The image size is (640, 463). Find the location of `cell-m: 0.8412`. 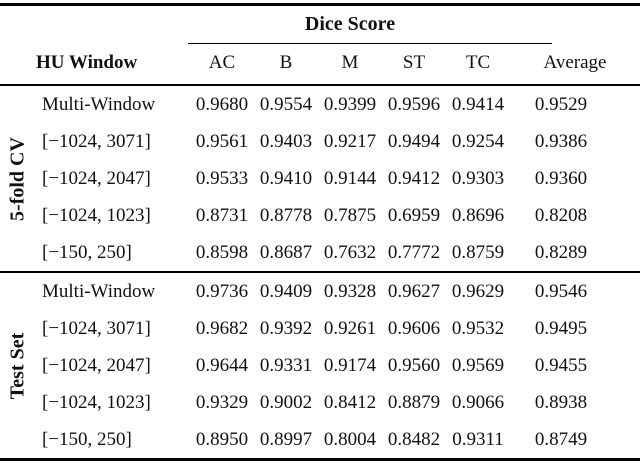

cell-m: 0.8412 is located at coordinates (350, 402).